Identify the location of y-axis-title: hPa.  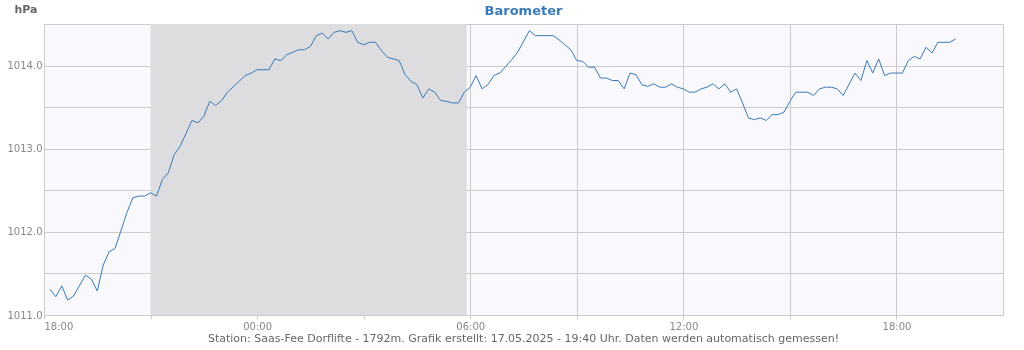
(26, 9).